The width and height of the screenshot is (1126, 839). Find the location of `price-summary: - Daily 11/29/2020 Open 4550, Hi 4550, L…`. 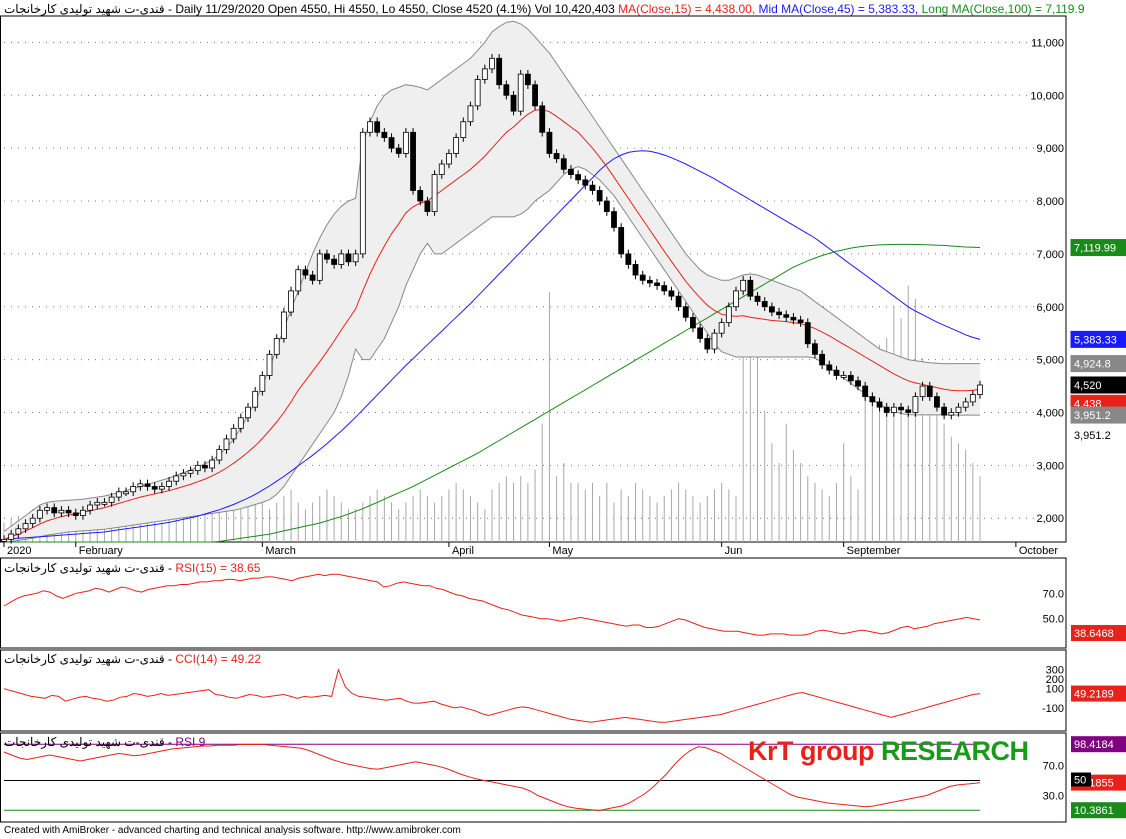

price-summary: - Daily 11/29/2020 Open 4550, Hi 4550, L… is located at coordinates (391, 9).